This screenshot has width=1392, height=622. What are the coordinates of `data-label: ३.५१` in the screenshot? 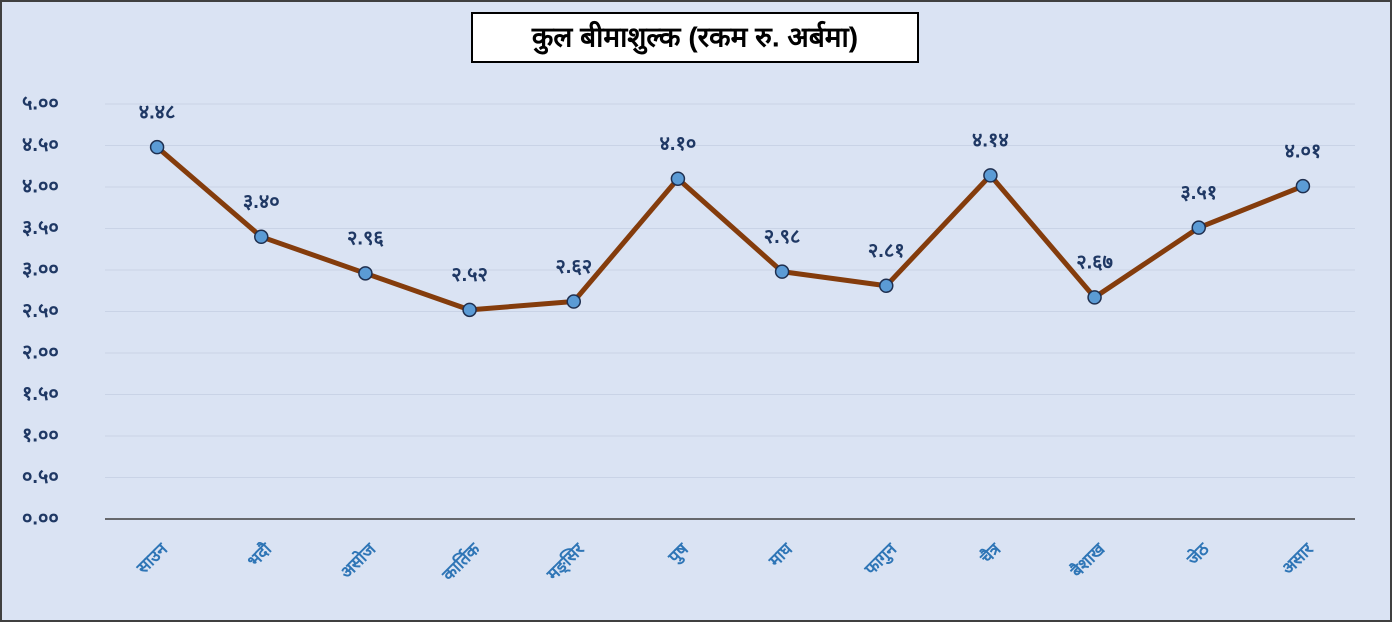 It's located at (1198, 193).